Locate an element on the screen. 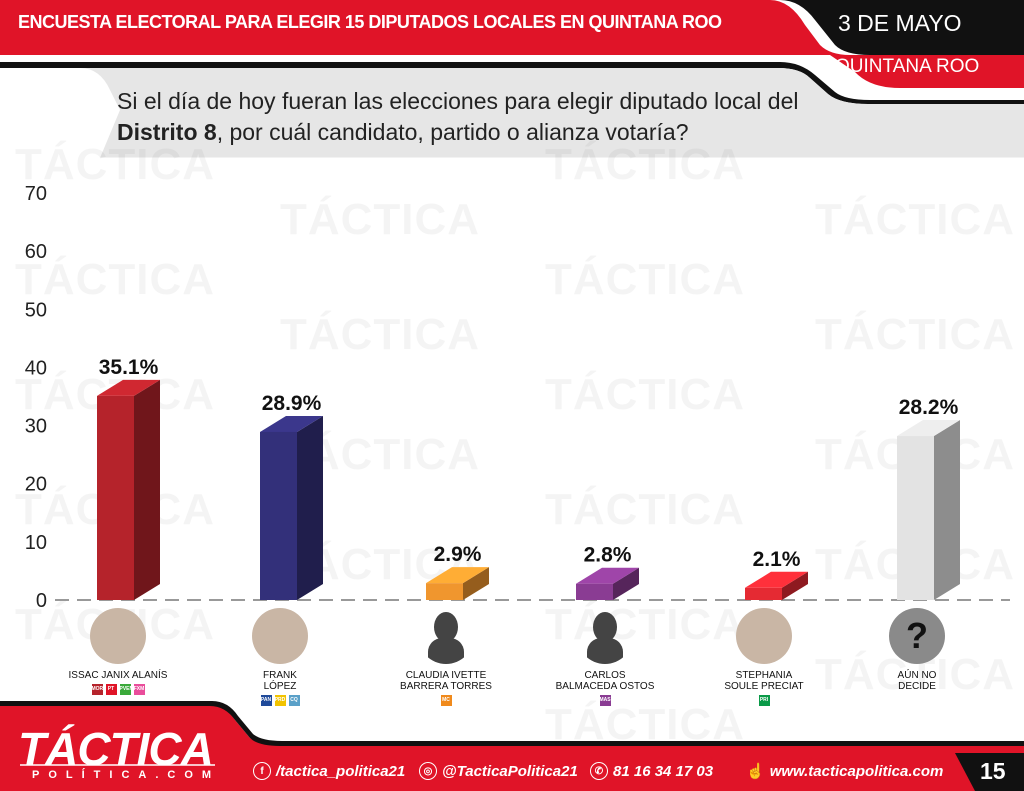 Image resolution: width=1024 pixels, height=791 pixels. candidate-name-2: SOULE PRECIAT is located at coordinates (764, 686).